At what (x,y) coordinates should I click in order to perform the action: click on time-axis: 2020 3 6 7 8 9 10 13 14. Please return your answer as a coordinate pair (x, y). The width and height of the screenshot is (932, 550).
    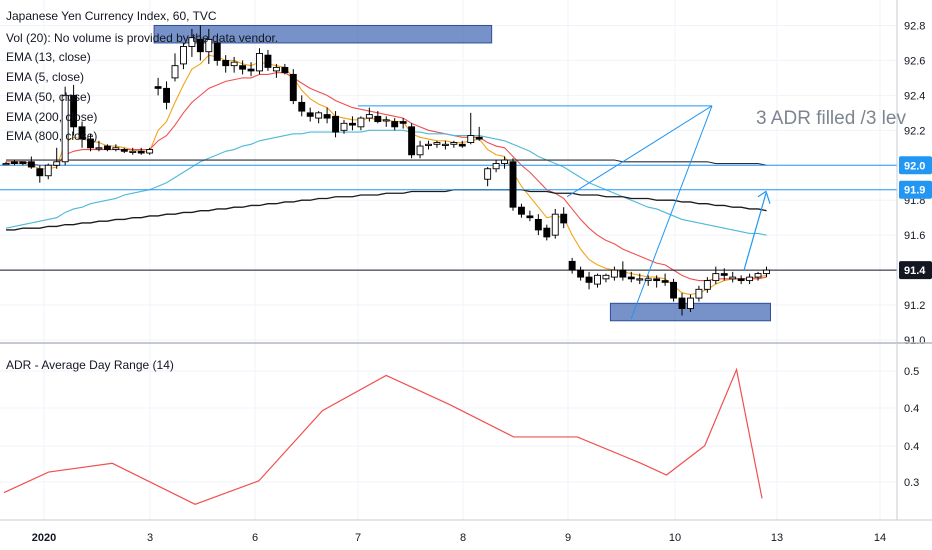
    Looking at the image, I should click on (459, 538).